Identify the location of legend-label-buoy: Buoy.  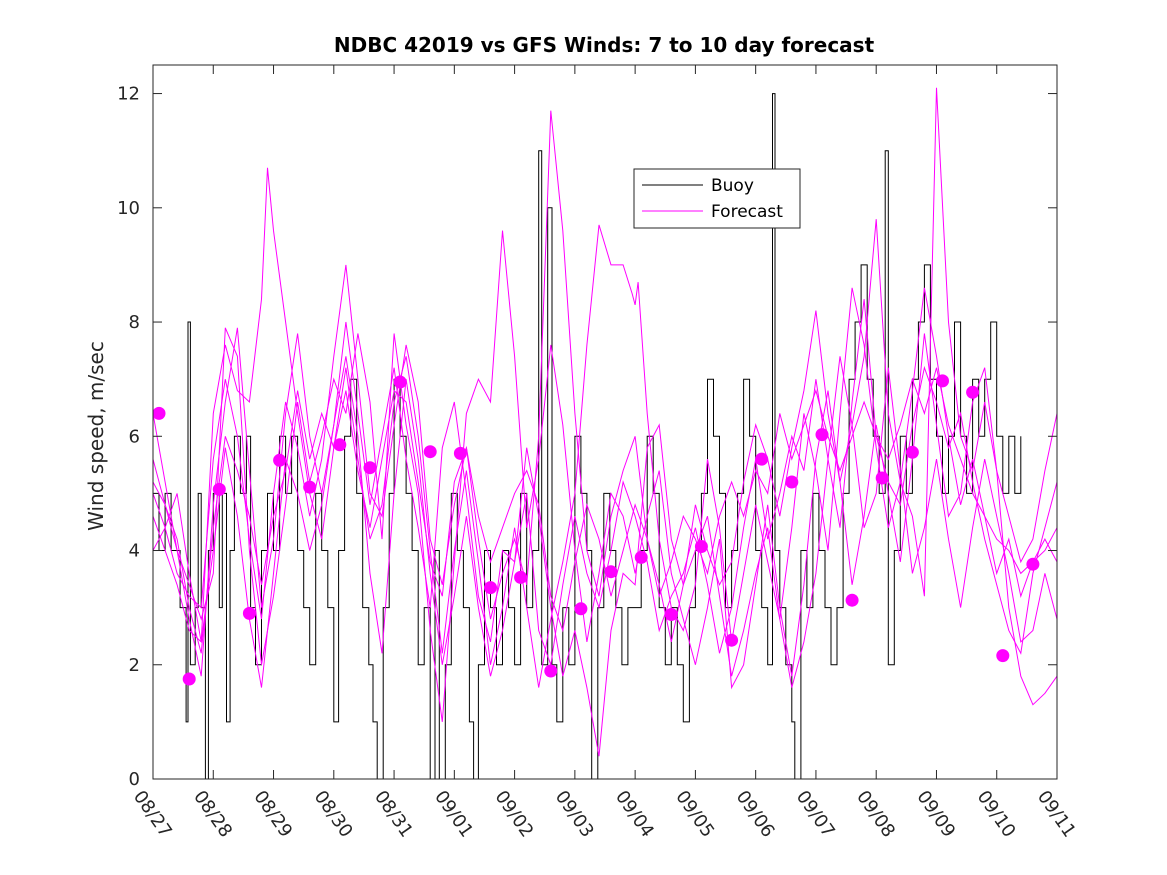
(732, 186).